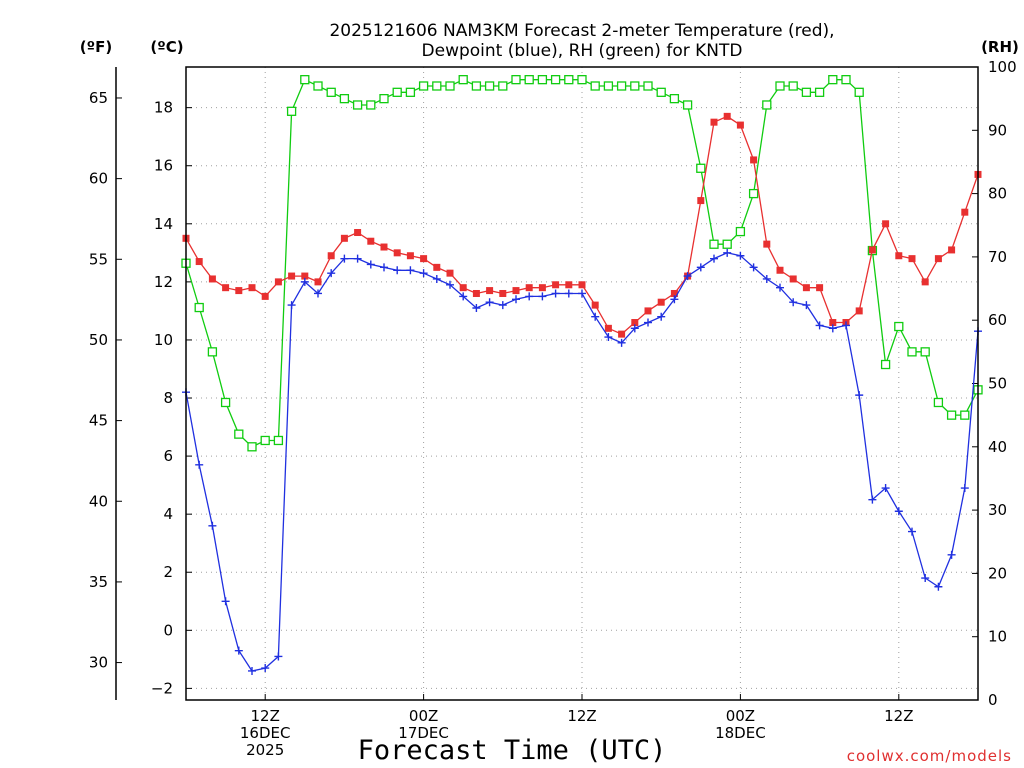 Image resolution: width=1024 pixels, height=768 pixels. Describe the element at coordinates (166, 47) in the screenshot. I see `celsius-axis-label: (ºC)` at that location.